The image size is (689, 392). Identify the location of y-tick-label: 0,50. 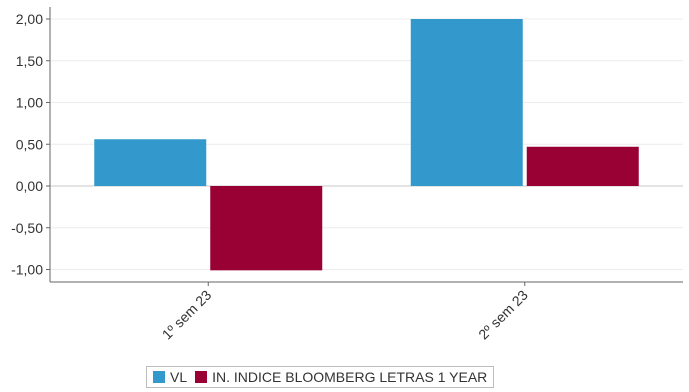
(29, 144).